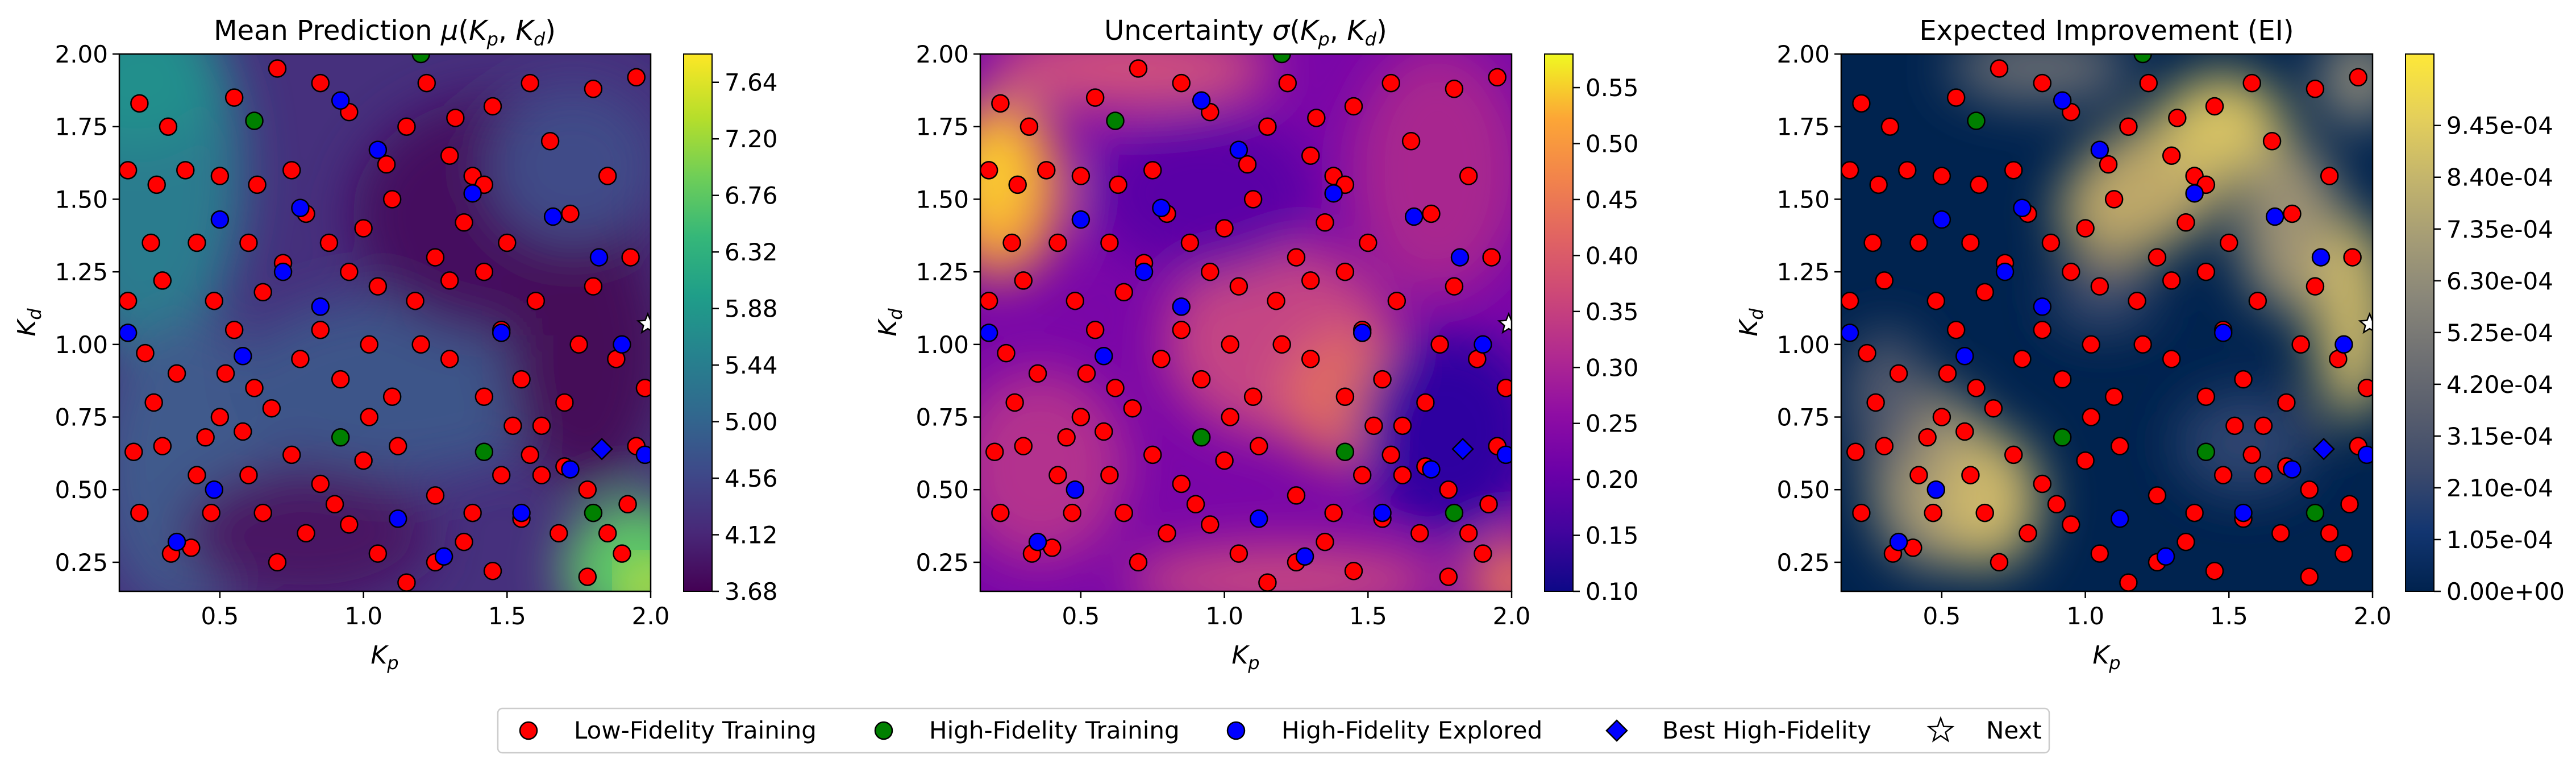 The width and height of the screenshot is (2576, 767). Describe the element at coordinates (2229, 616) in the screenshot. I see `x-tick-label: 1.5` at that location.